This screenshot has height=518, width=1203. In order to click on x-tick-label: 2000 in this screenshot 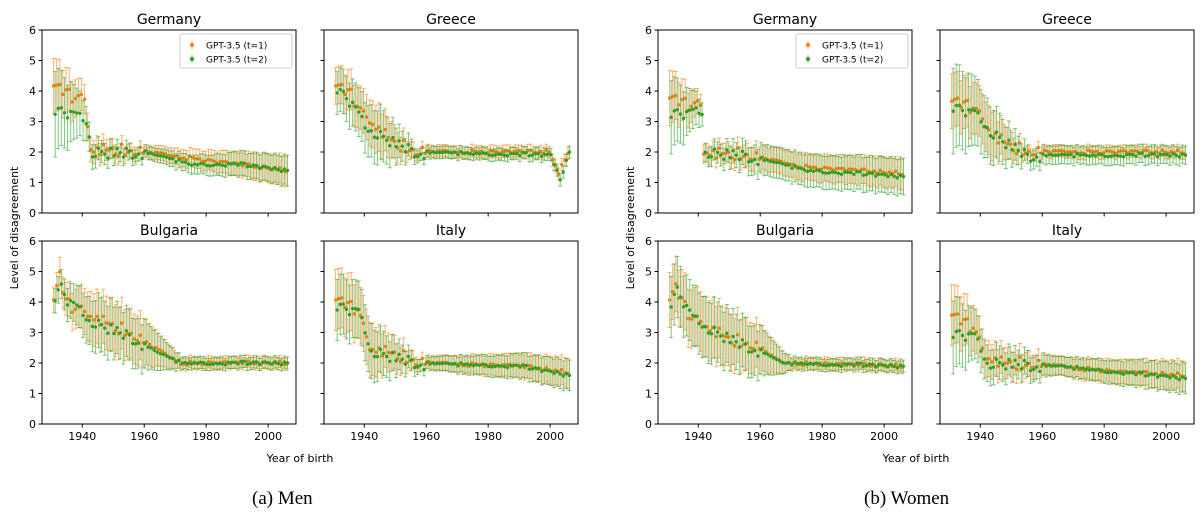, I will do `click(550, 436)`.